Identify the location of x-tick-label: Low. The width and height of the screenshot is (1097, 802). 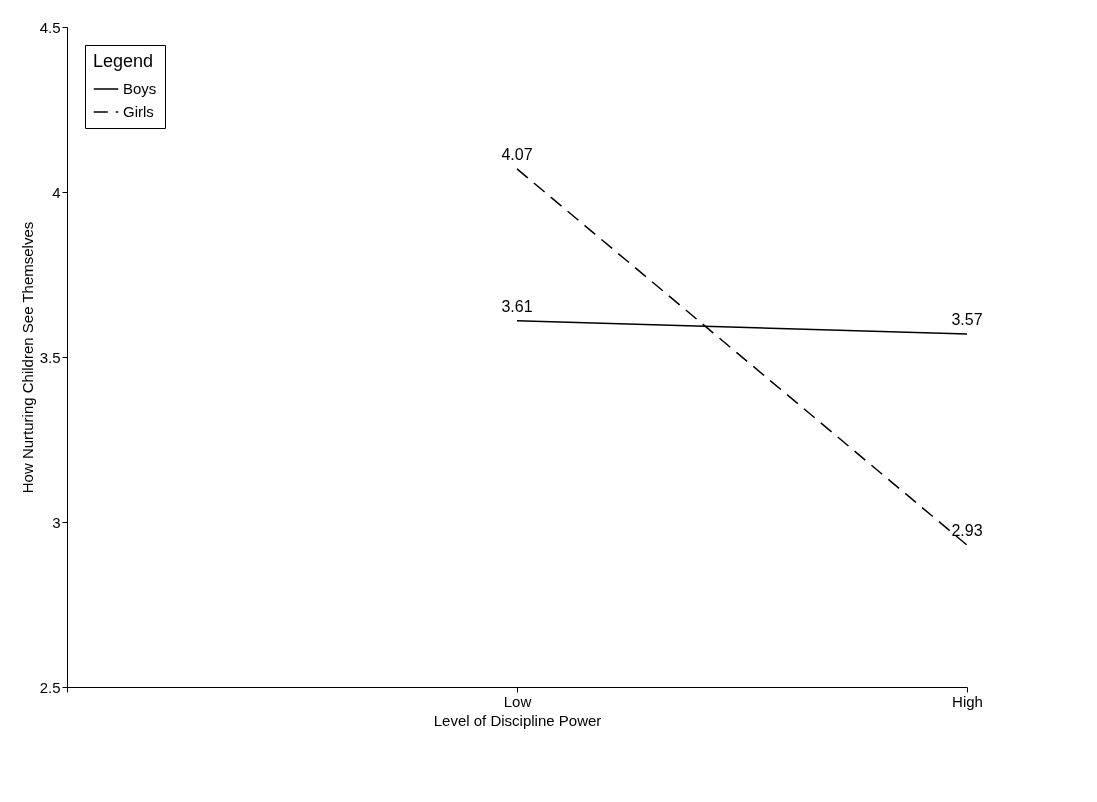
(517, 701).